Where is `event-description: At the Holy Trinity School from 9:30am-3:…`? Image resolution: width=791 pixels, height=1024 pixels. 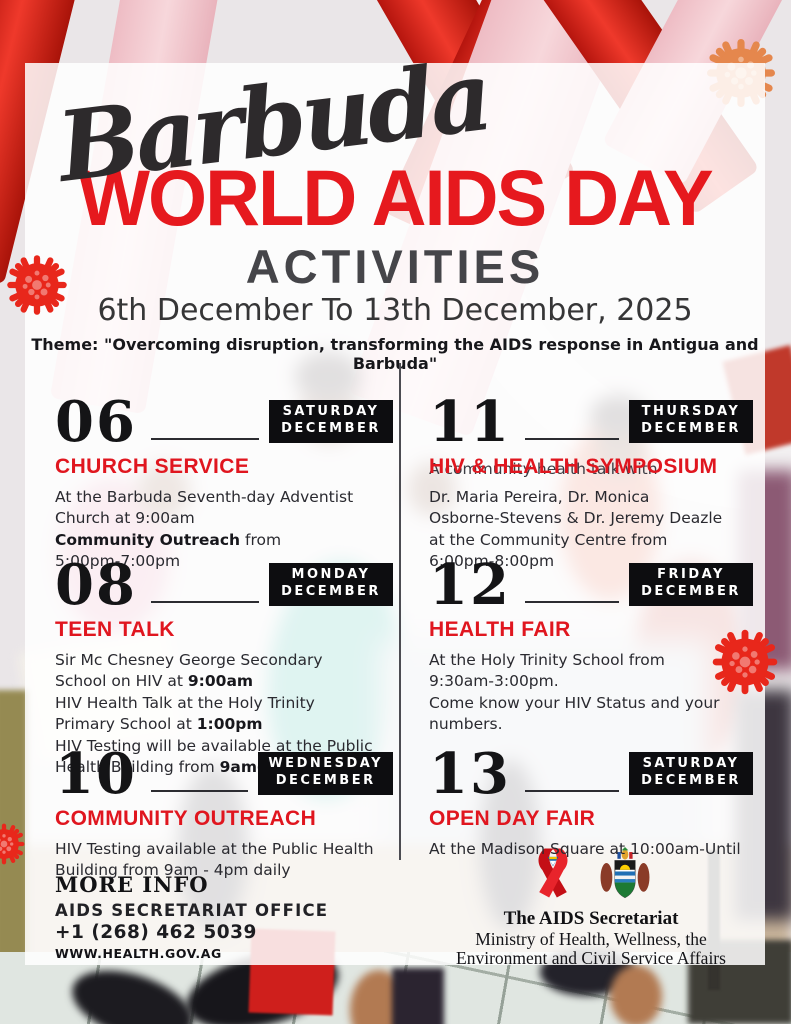
event-description: At the Holy Trinity School from 9:30am-3:… is located at coordinates (574, 692).